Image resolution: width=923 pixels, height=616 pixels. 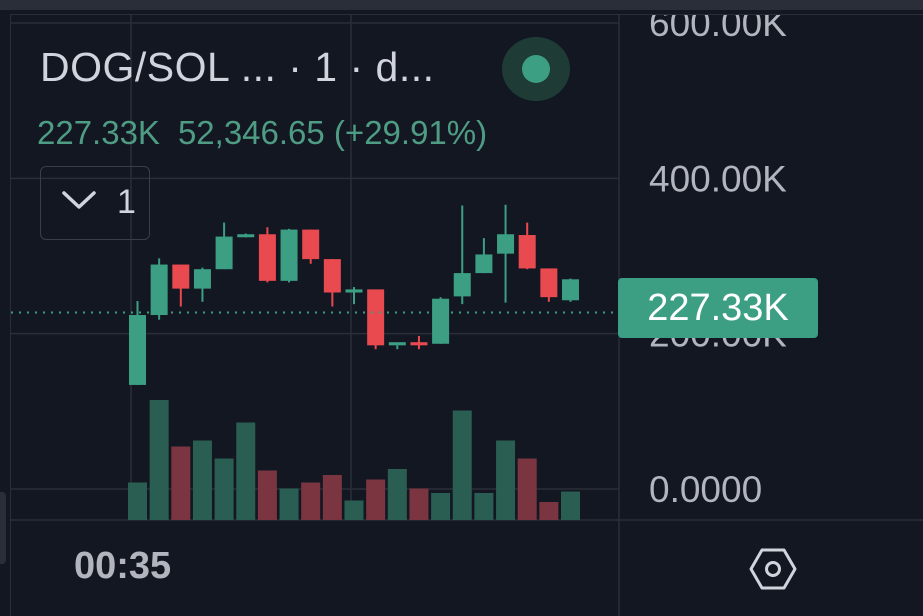 I want to click on collapse-indicators-button: 1, so click(x=95, y=203).